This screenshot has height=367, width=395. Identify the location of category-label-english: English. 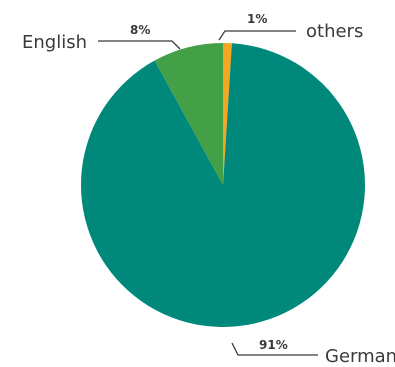
(54, 42).